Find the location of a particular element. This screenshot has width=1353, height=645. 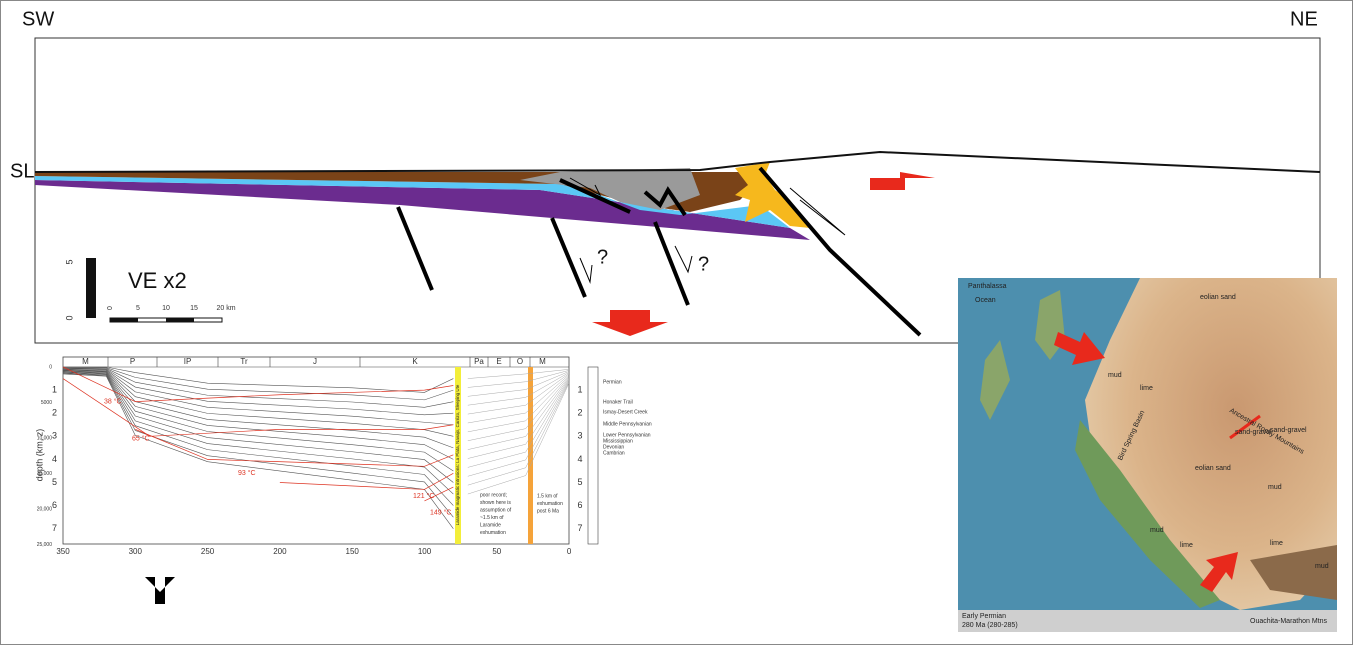

period-label: K is located at coordinates (415, 361).